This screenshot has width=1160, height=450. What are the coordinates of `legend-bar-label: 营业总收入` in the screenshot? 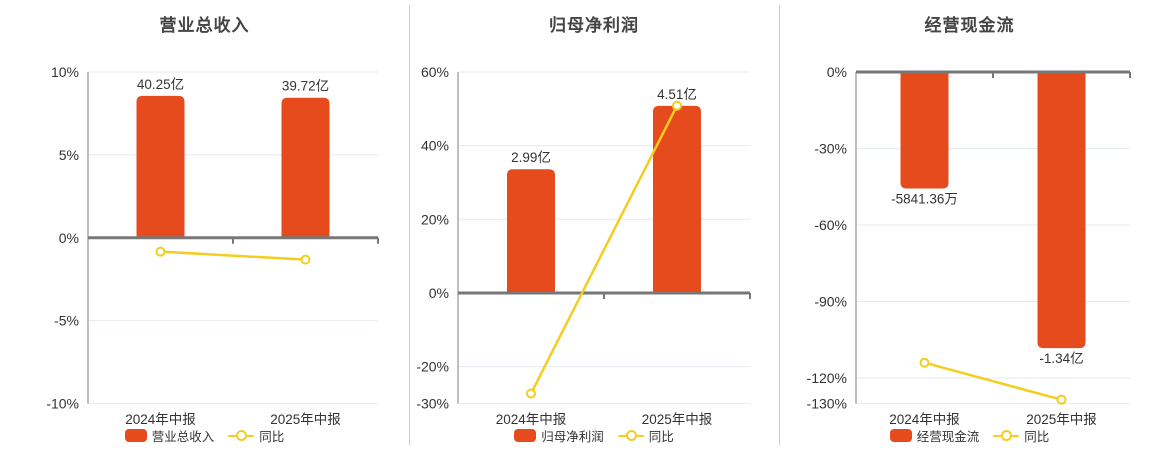 It's located at (183, 437).